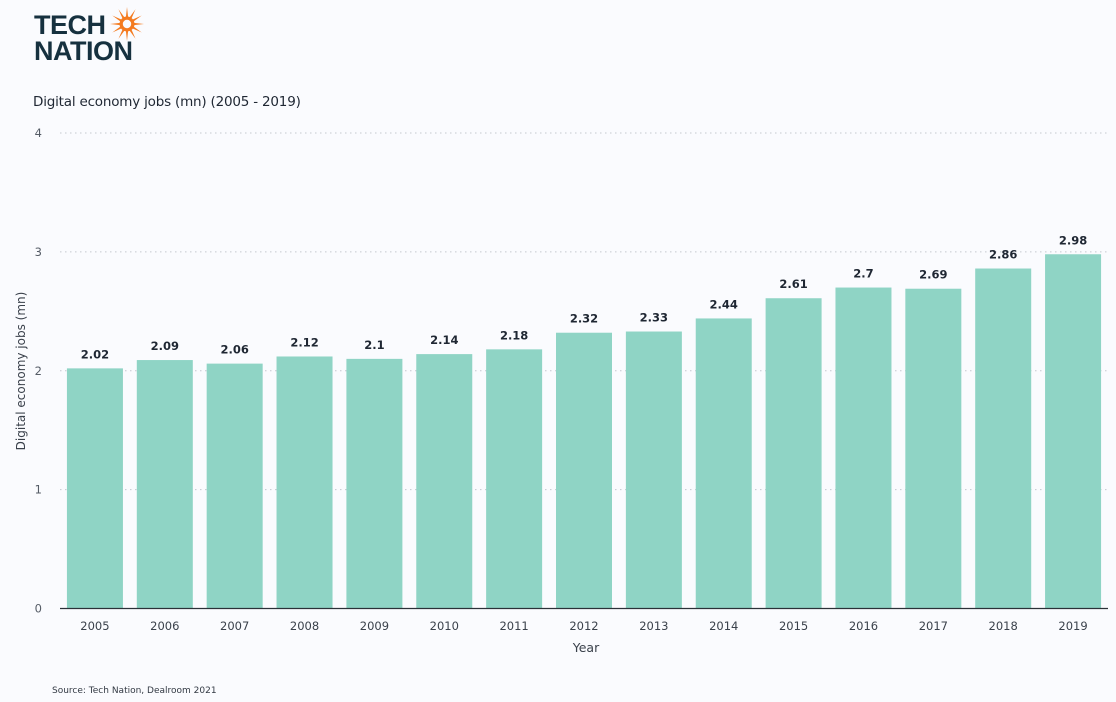 The height and width of the screenshot is (702, 1116). Describe the element at coordinates (1072, 626) in the screenshot. I see `x-tick-label: 2019` at that location.